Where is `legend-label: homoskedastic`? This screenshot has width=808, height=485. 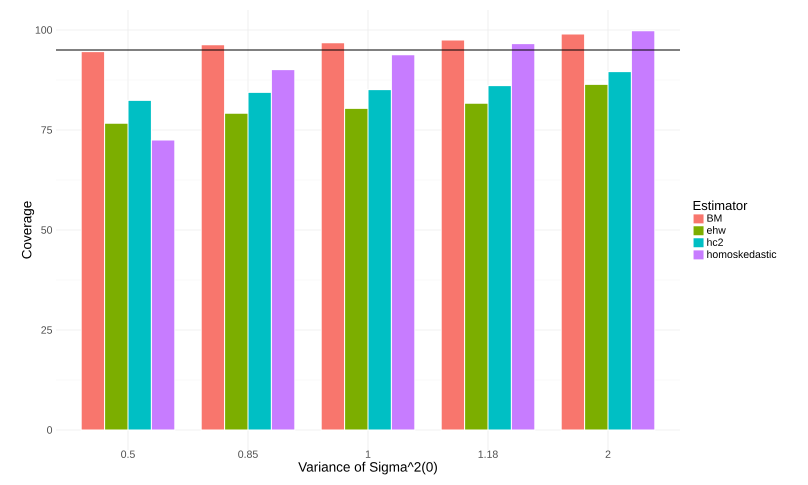 legend-label: homoskedastic is located at coordinates (741, 254).